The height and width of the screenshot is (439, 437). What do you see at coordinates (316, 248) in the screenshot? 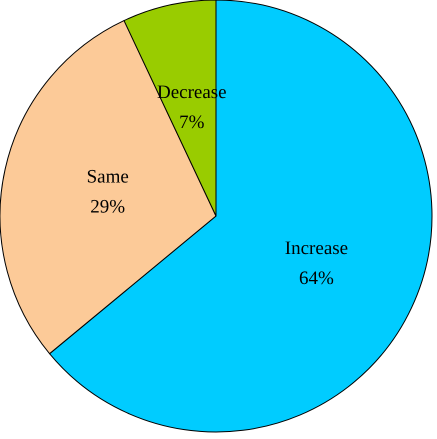
I see `slice-label: Increase` at bounding box center [316, 248].